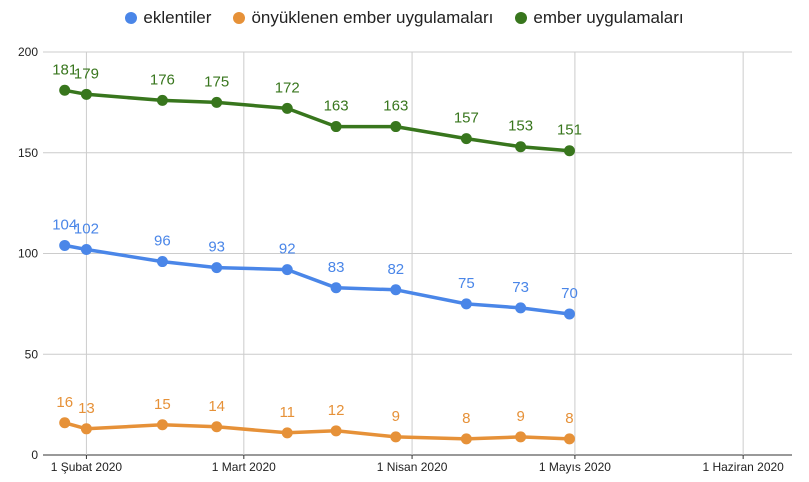  Describe the element at coordinates (86, 73) in the screenshot. I see `series-2-data-label-1: 179` at that location.